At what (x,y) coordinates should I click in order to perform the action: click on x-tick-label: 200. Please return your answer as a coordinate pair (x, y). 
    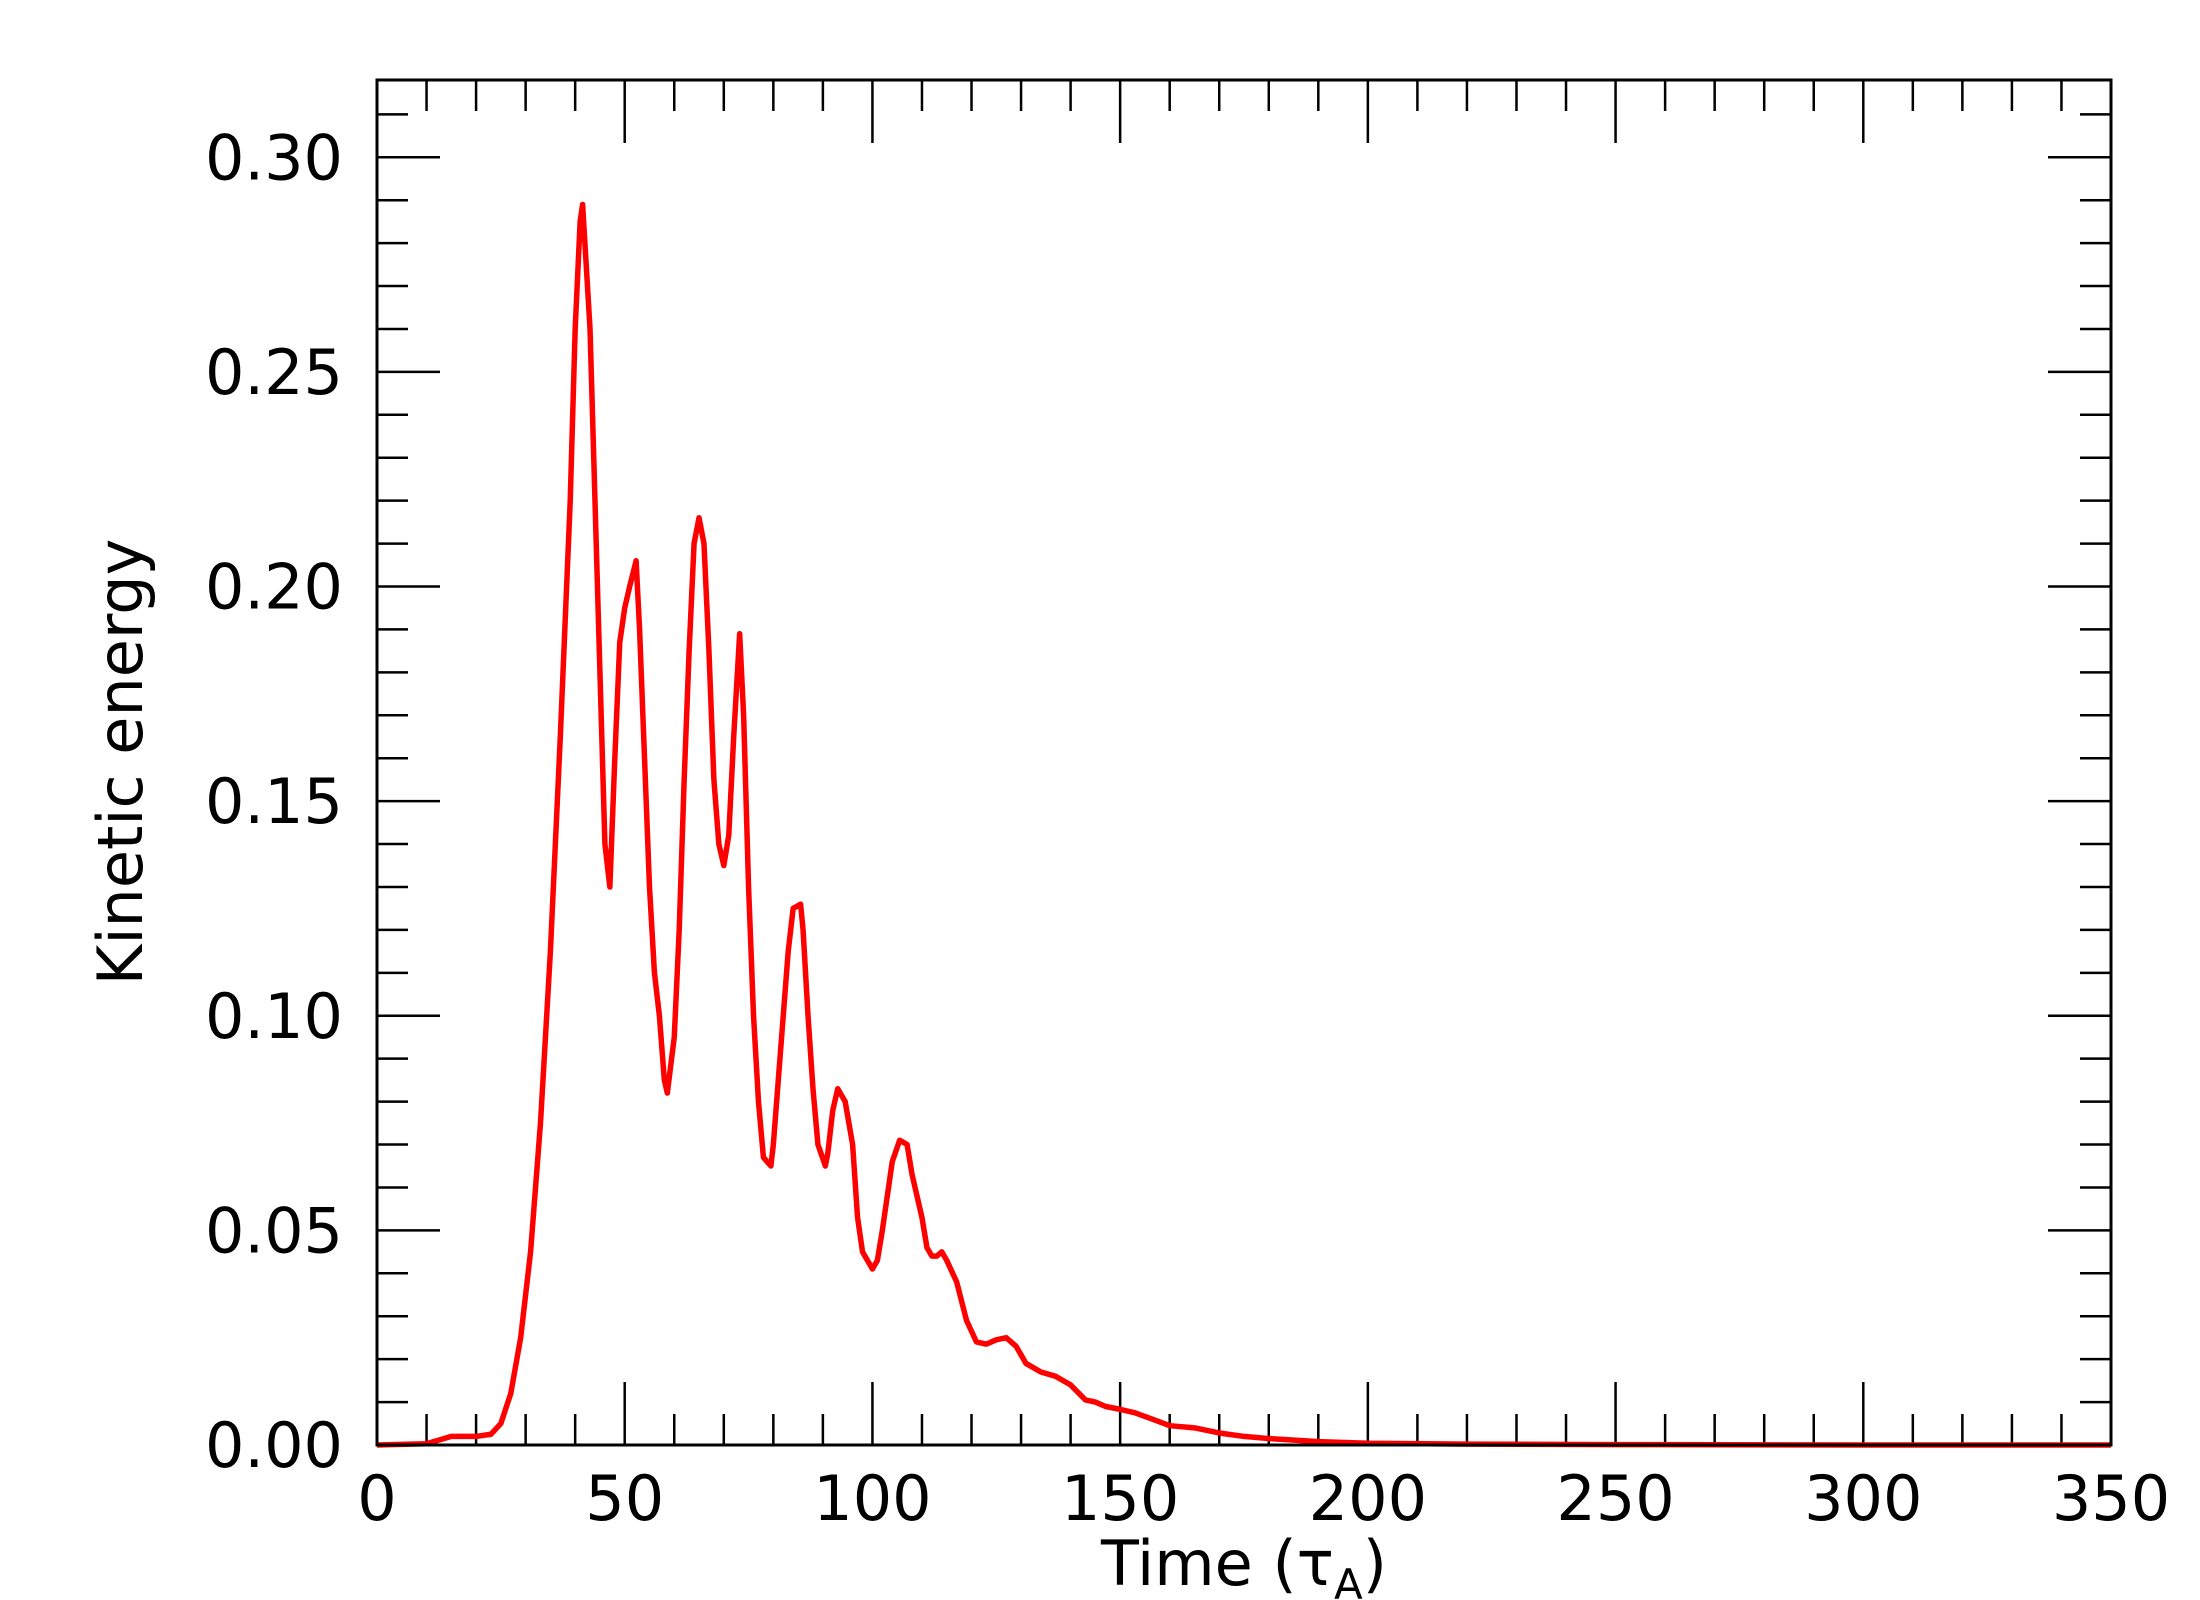
    Looking at the image, I should click on (1368, 1498).